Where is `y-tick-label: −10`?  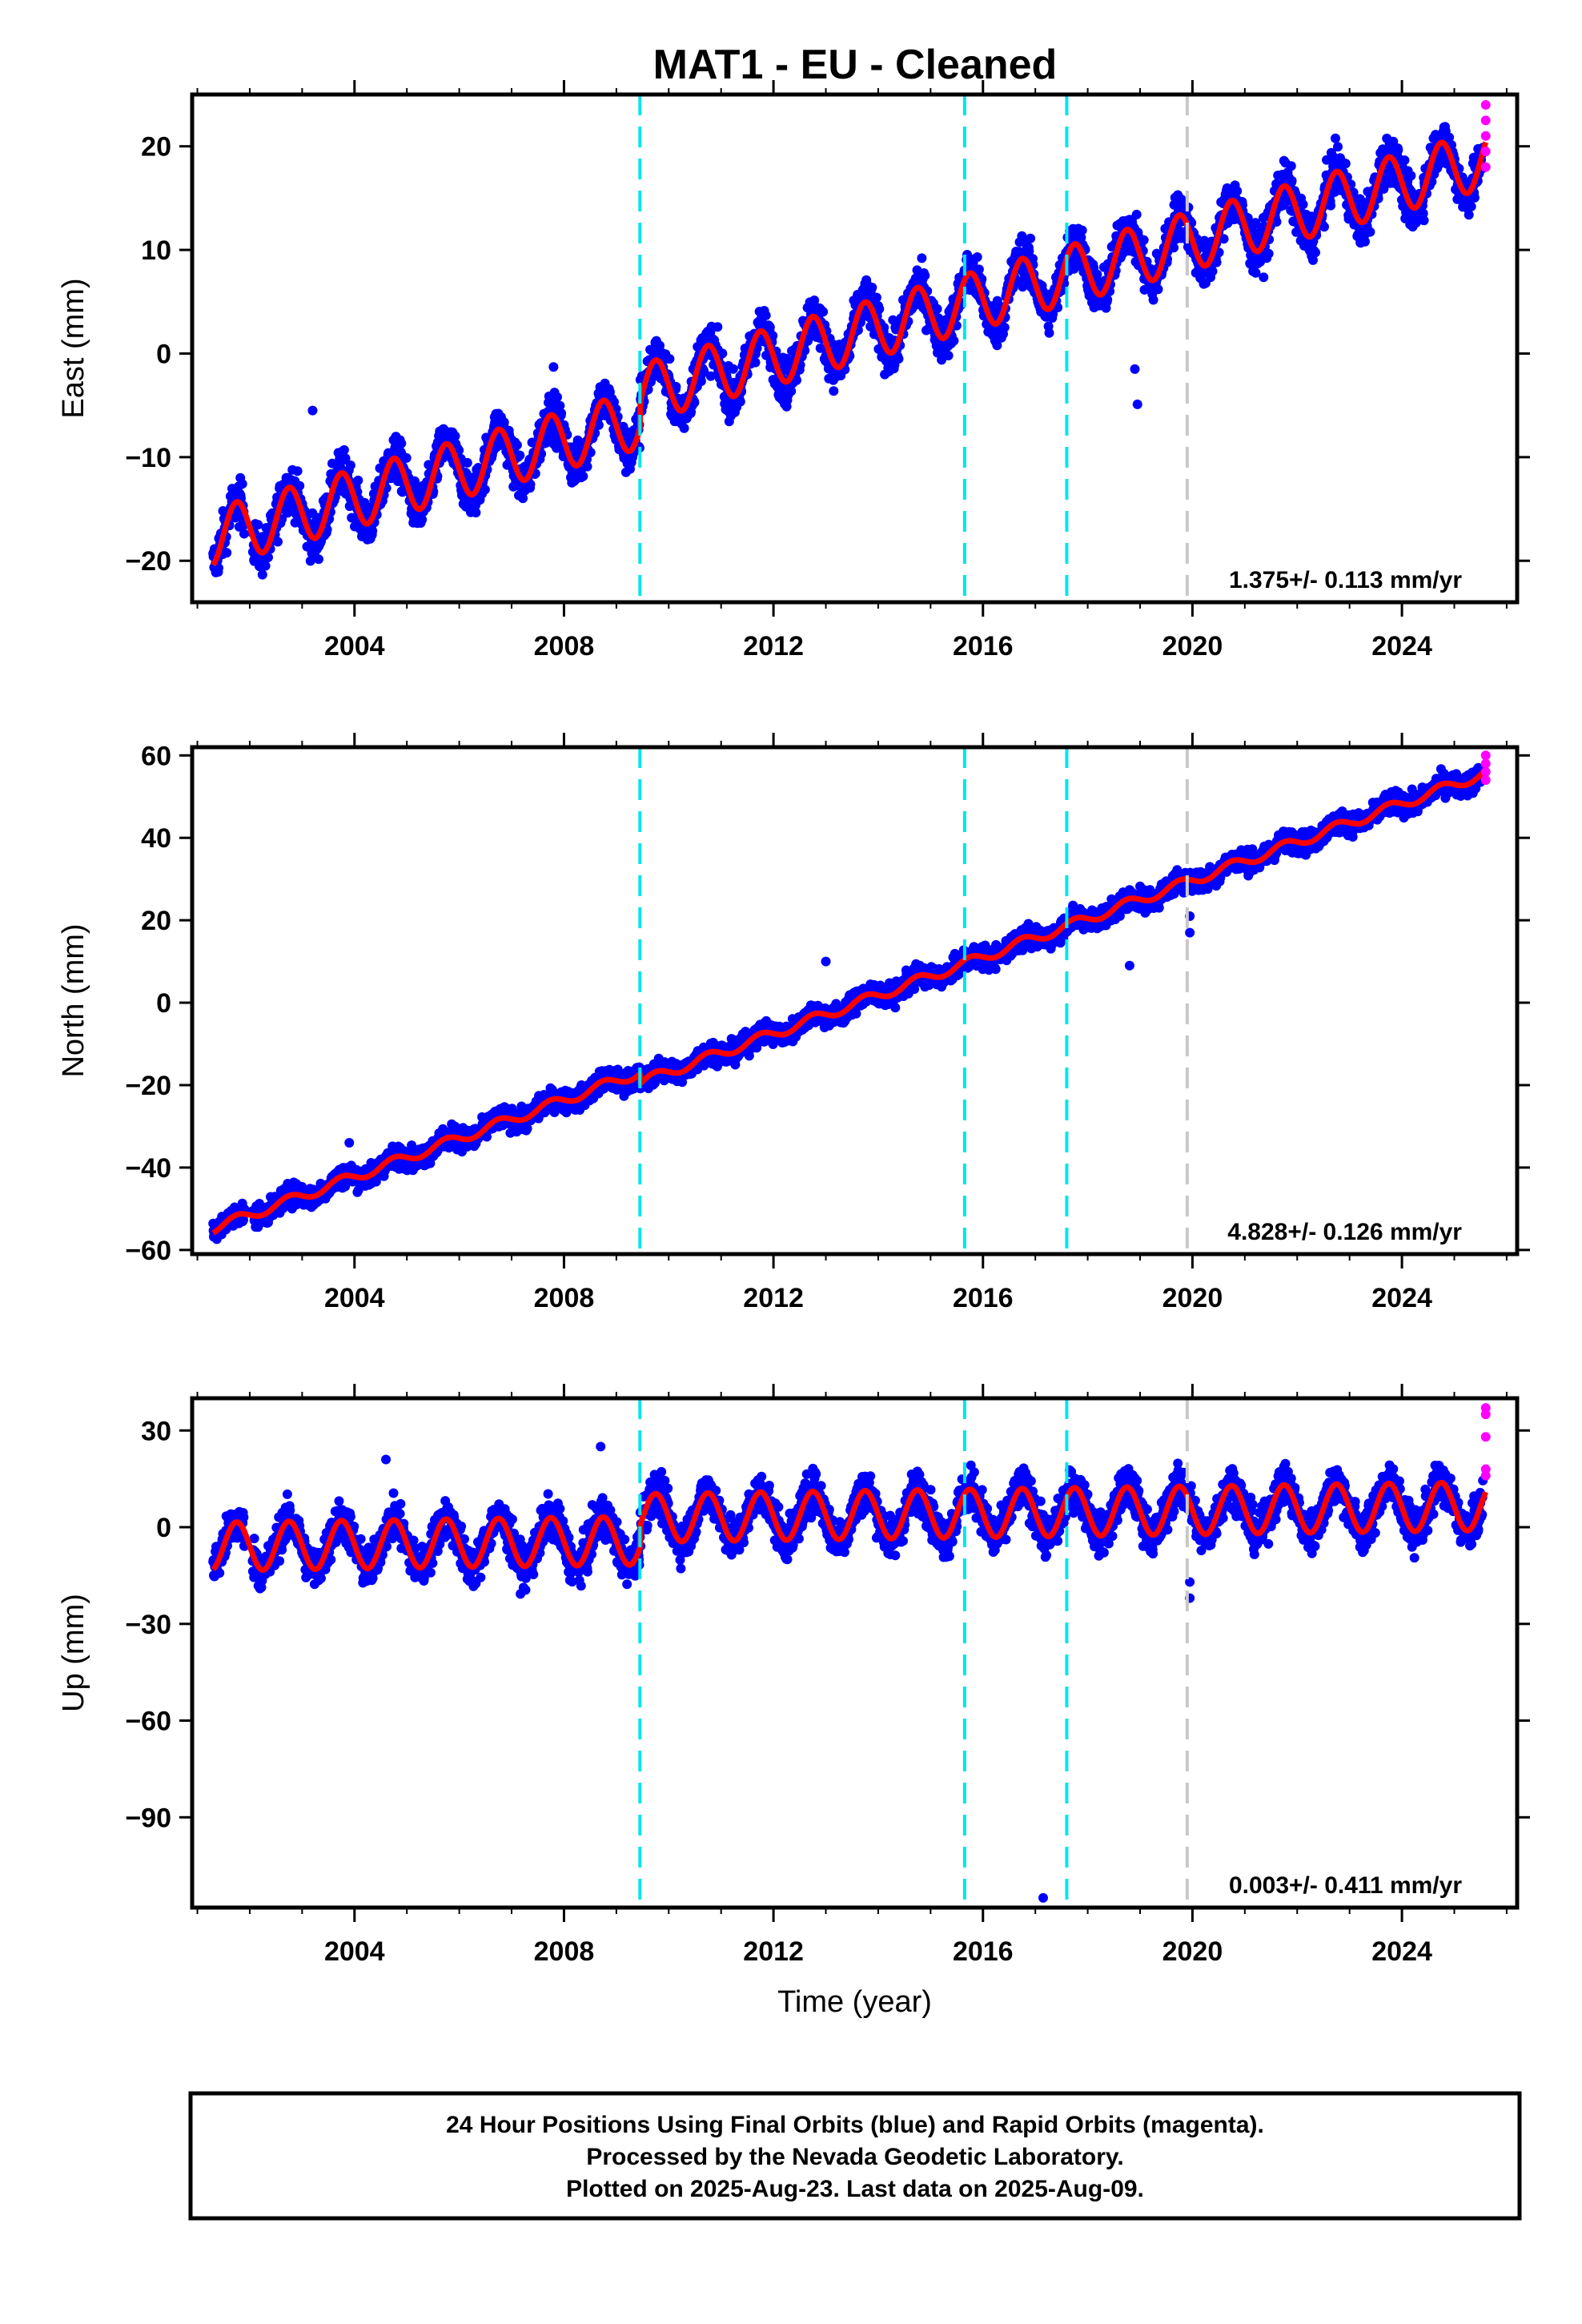 y-tick-label: −10 is located at coordinates (148, 458).